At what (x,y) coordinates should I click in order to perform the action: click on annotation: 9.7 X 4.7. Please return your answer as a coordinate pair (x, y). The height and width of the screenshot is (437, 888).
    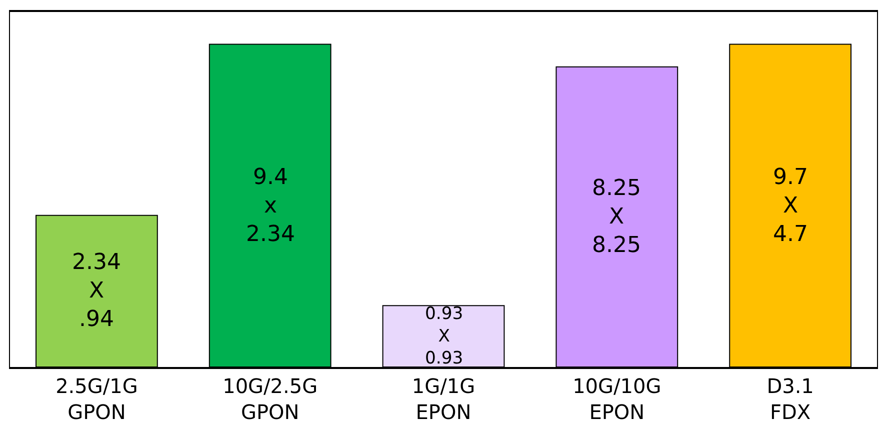
    Looking at the image, I should click on (790, 206).